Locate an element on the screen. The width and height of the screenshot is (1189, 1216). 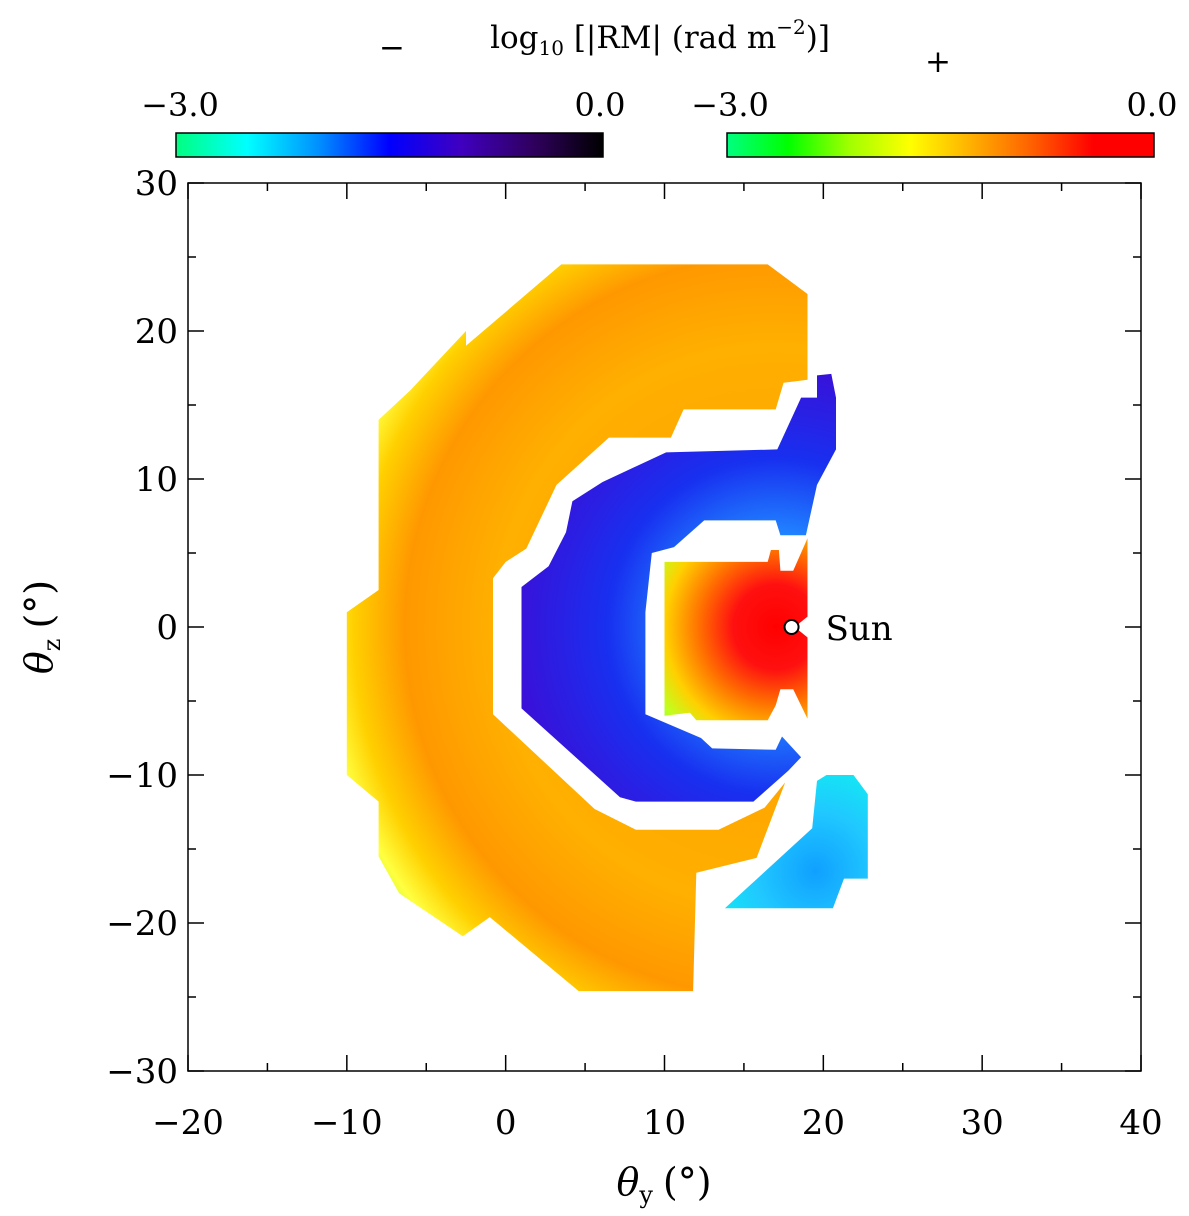
y-tick-label: 0 is located at coordinates (167, 628).